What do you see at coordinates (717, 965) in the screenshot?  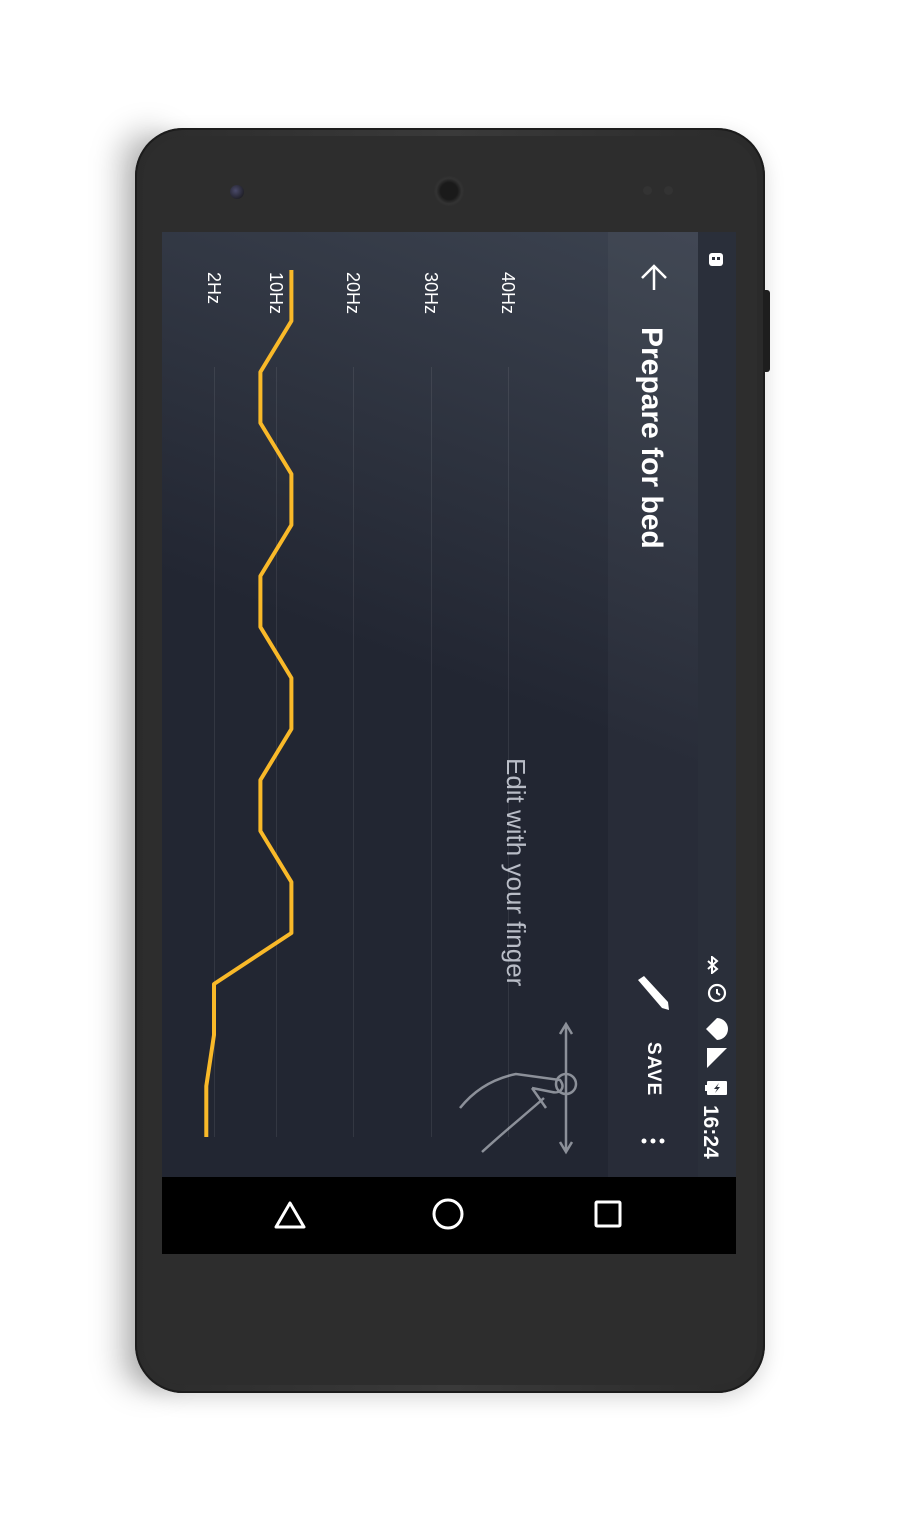 I see `bluetooth-icon` at bounding box center [717, 965].